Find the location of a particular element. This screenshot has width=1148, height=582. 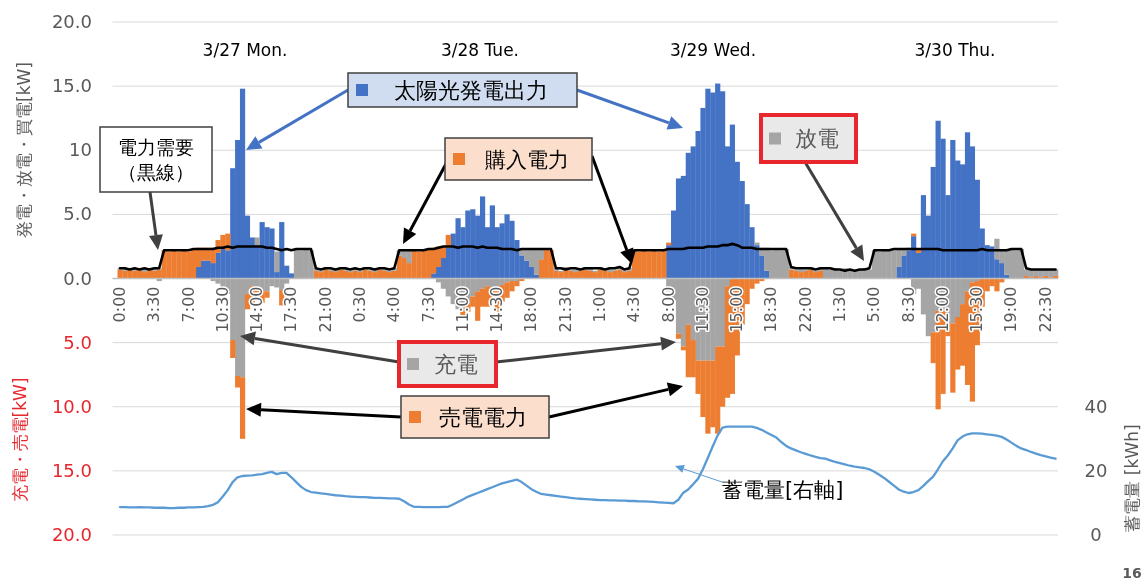

x-tick-label: 10:30 is located at coordinates (222, 309).